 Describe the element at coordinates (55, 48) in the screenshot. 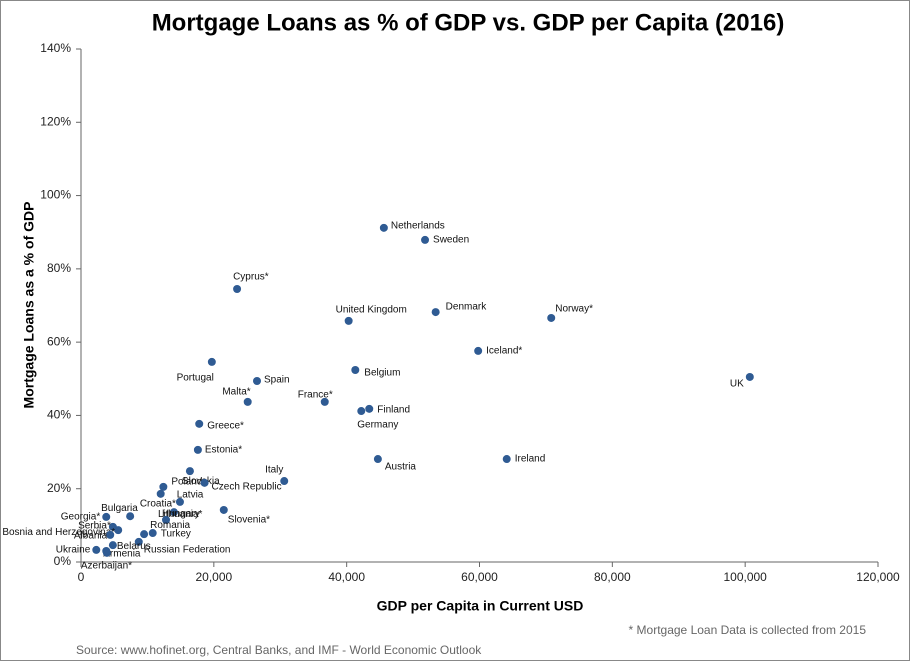

I see `y-tick-label: 140%` at that location.